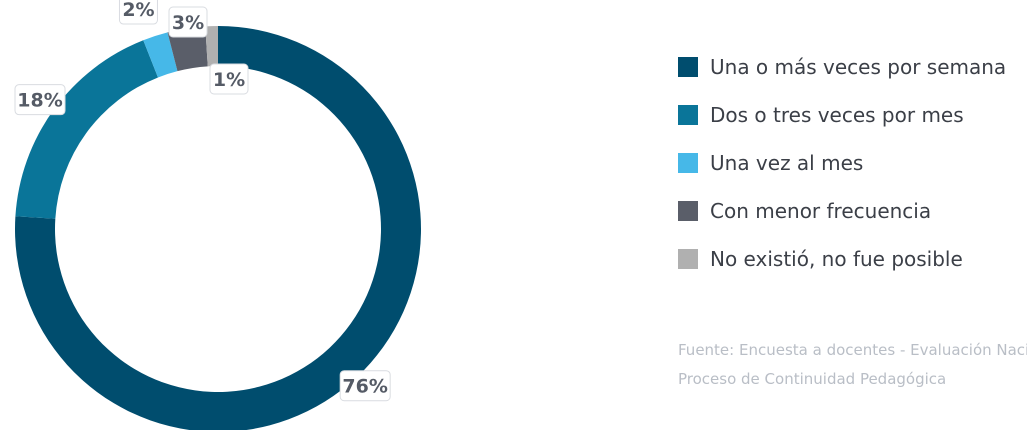 This screenshot has height=430, width=1027. I want to click on slice-monthly, so click(160, 55).